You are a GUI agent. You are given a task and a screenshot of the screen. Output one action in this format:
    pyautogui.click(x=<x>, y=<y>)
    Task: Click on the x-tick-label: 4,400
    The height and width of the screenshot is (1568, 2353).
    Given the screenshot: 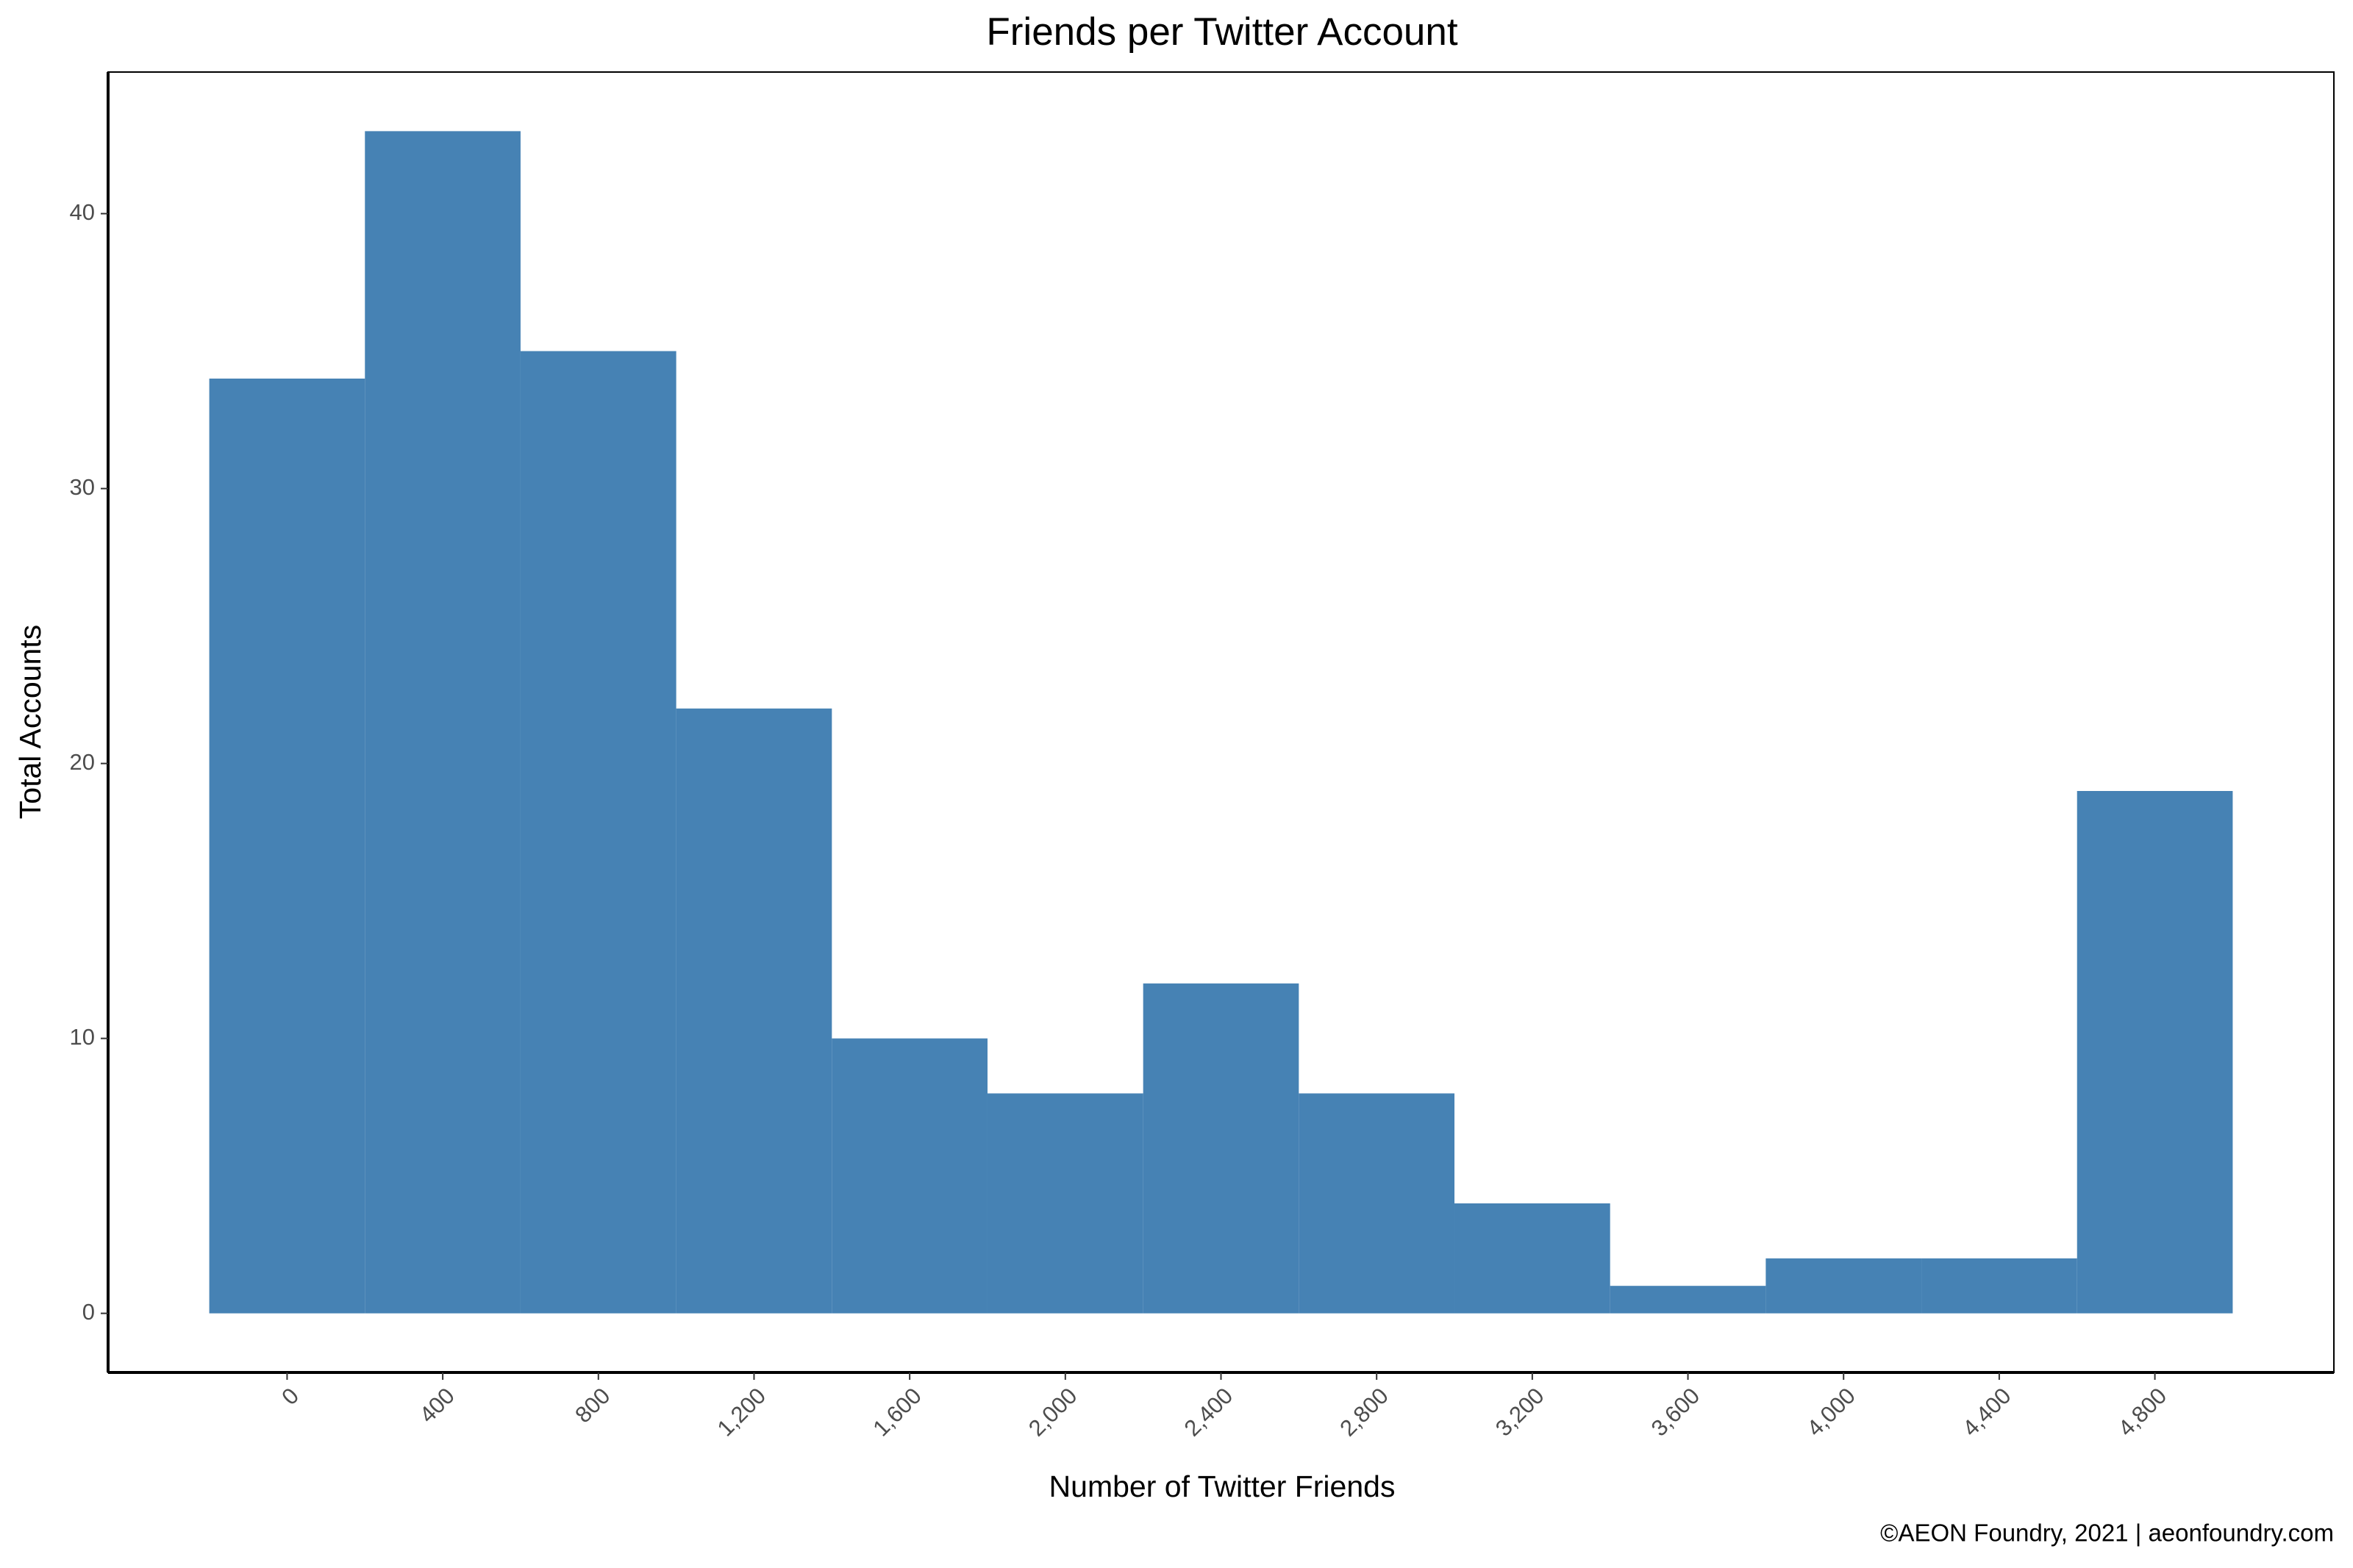 What is the action you would take?
    pyautogui.click(x=1986, y=1412)
    